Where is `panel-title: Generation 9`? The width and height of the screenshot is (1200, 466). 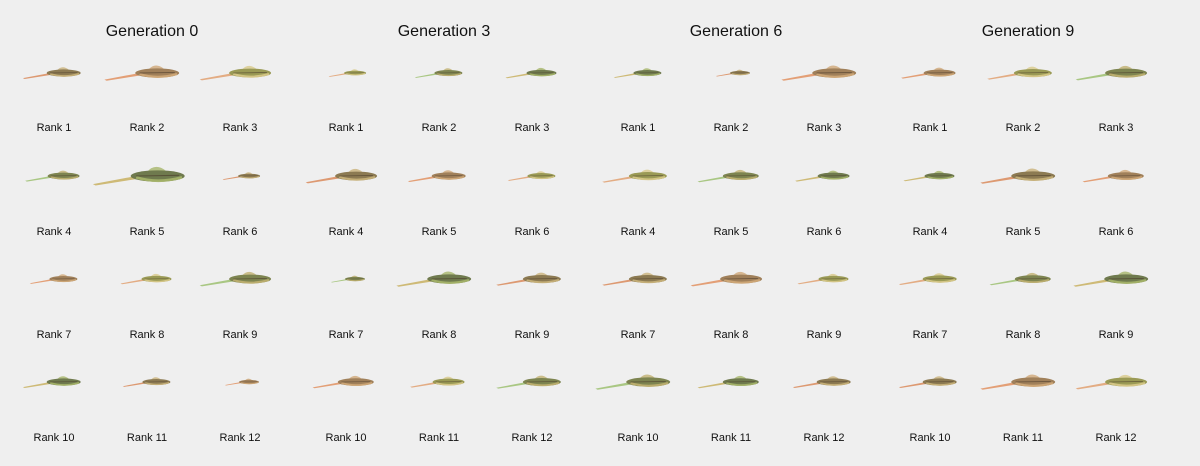
panel-title: Generation 9 is located at coordinates (1028, 31).